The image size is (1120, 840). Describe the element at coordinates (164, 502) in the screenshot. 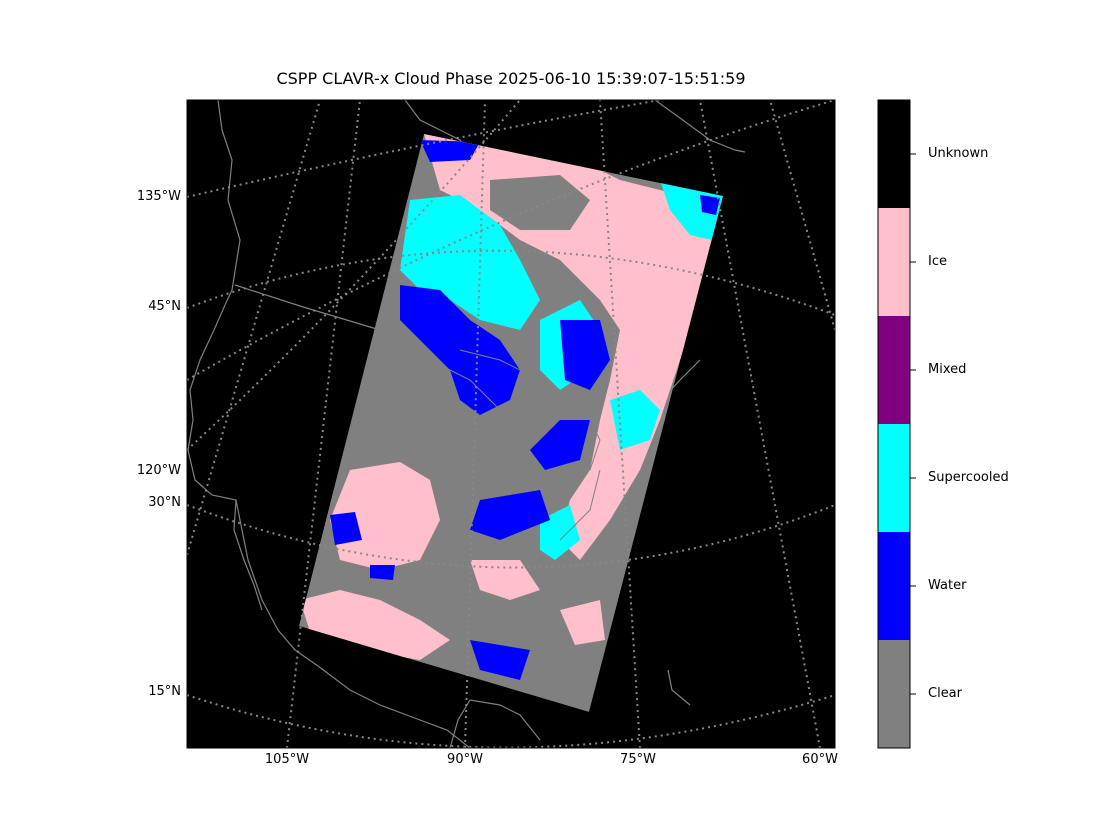

I see `lat-label-30n: 30°N` at that location.